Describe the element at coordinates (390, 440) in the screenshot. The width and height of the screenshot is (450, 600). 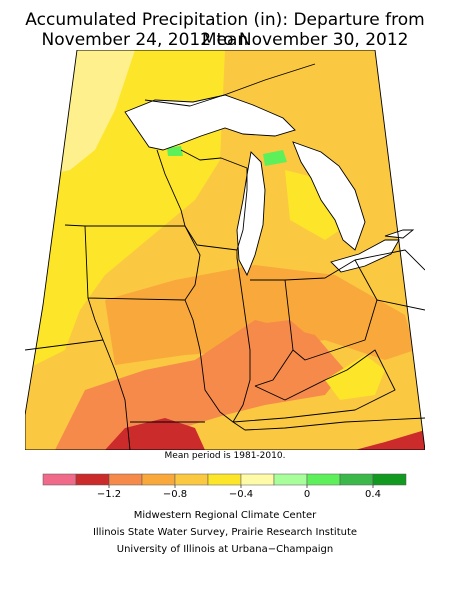
I see `zone-red-southeast` at that location.